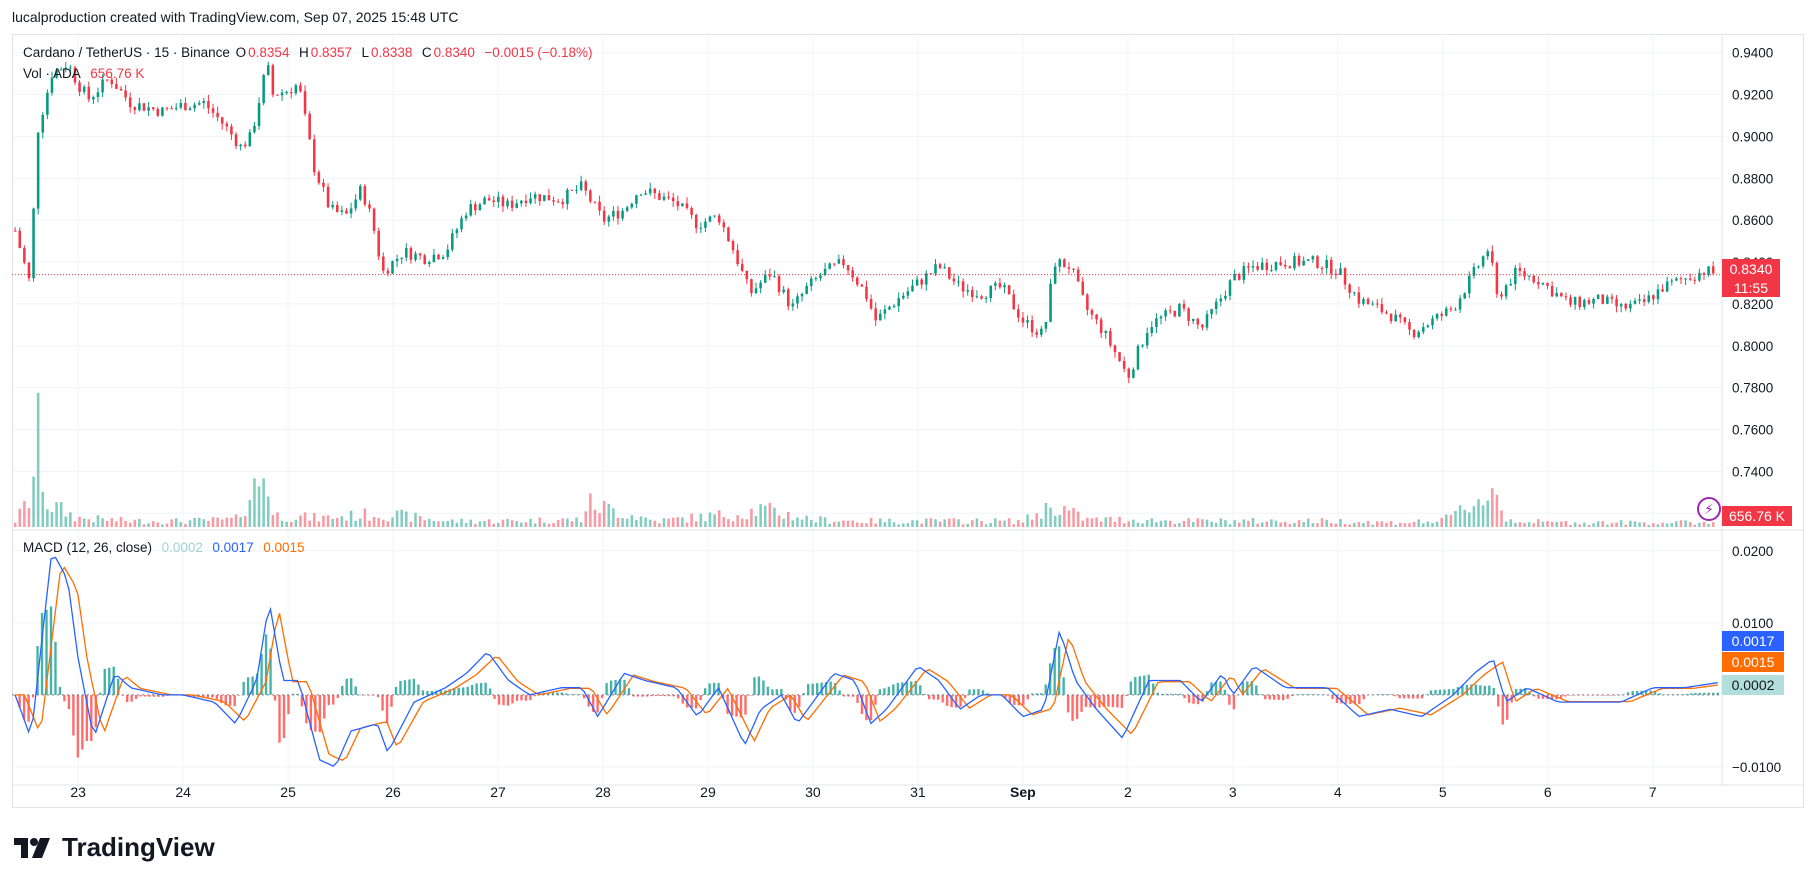  What do you see at coordinates (114, 847) in the screenshot?
I see `tradingview-logo: TradingView` at bounding box center [114, 847].